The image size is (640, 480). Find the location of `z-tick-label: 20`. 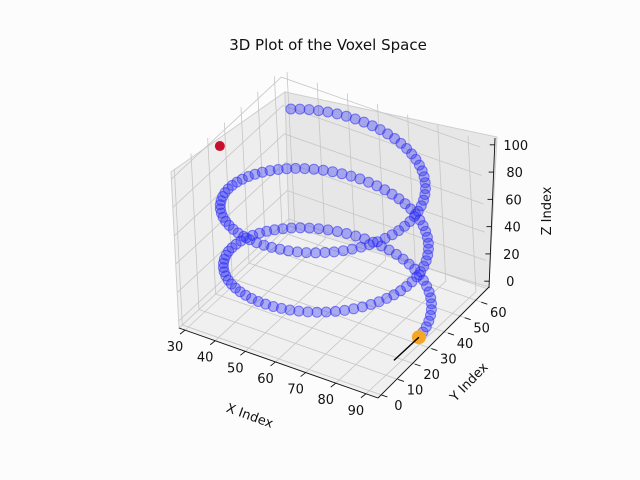

z-tick-label: 20 is located at coordinates (511, 255).